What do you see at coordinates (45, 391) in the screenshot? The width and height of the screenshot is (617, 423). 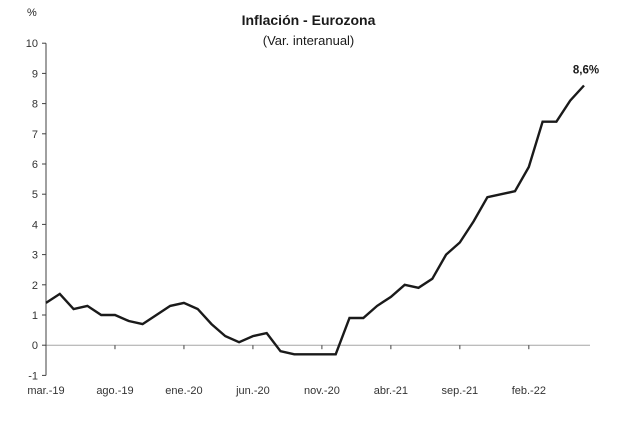 I see `x-tick-label: mar.-19` at bounding box center [45, 391].